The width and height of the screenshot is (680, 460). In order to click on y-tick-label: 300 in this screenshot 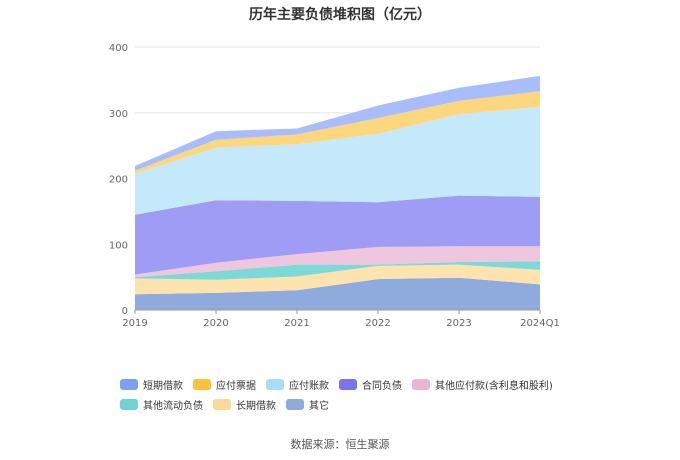, I will do `click(118, 114)`.